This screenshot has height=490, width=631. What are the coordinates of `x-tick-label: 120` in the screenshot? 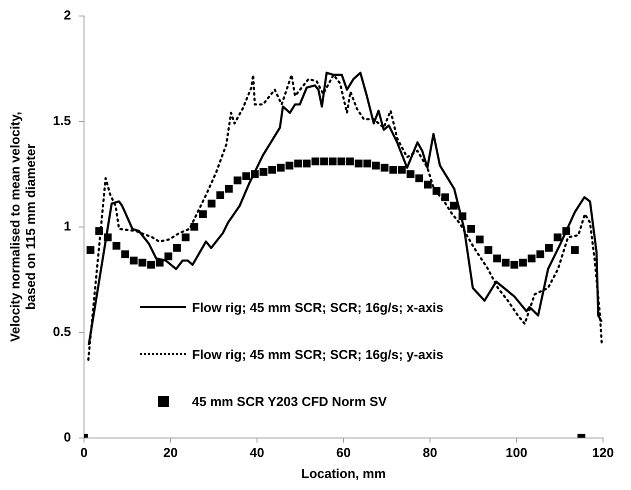 It's located at (603, 452).